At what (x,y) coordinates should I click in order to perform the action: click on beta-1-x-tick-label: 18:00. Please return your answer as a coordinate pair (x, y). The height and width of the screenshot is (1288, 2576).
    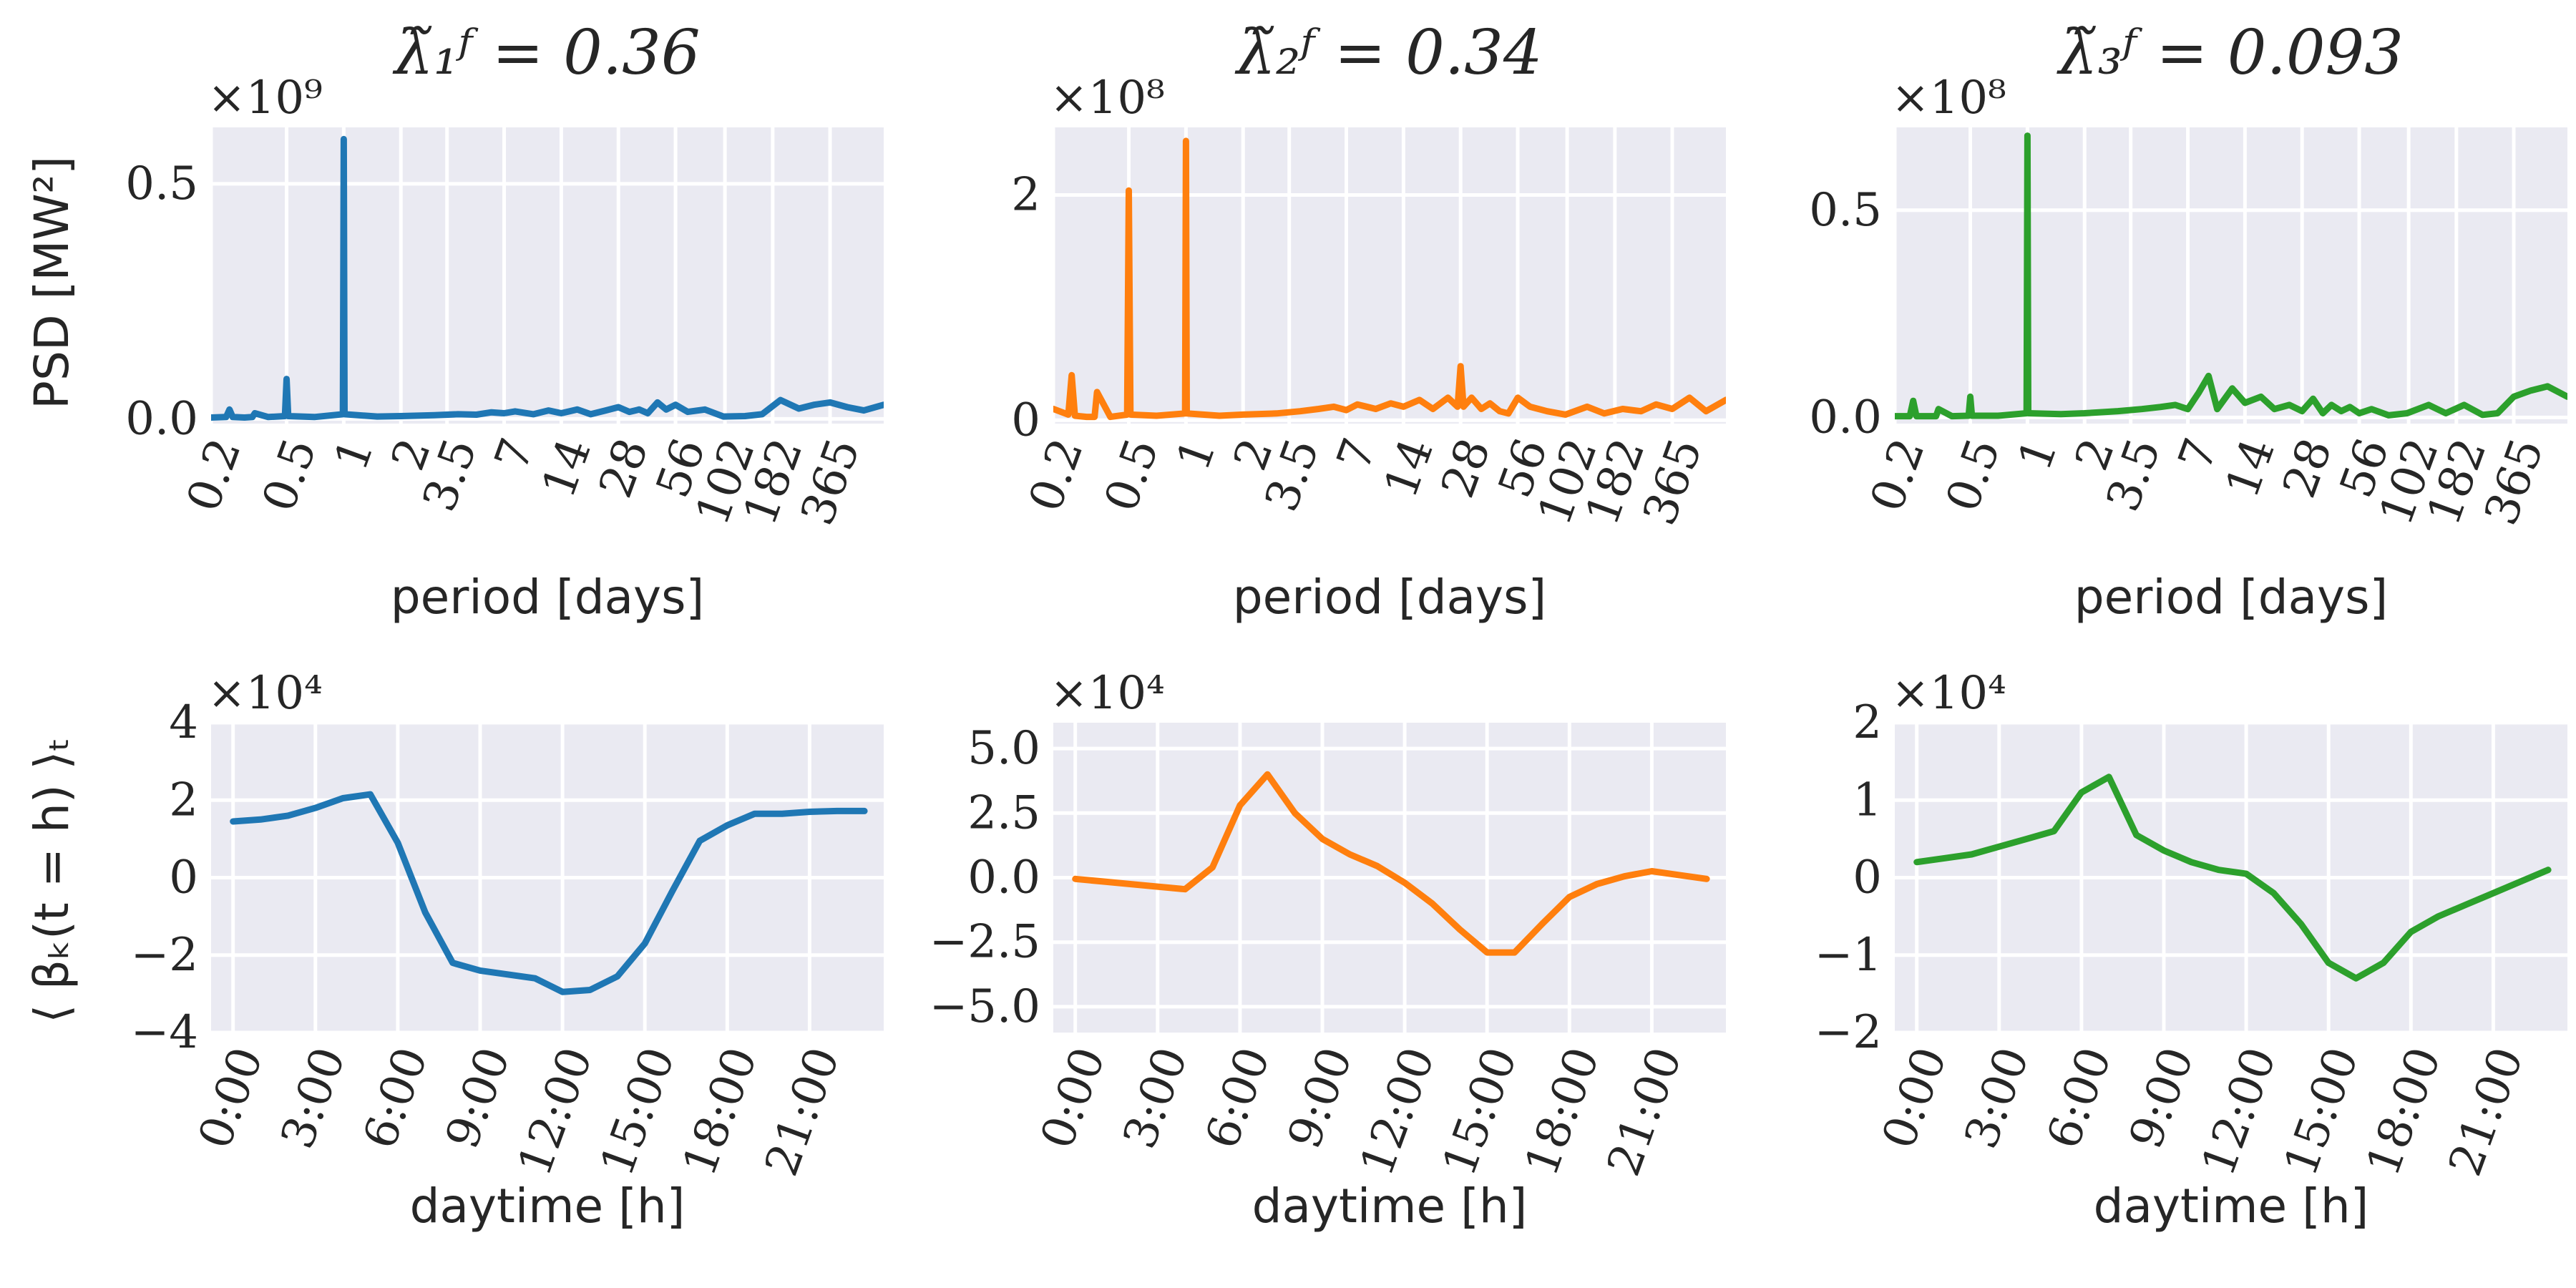
    Looking at the image, I should click on (720, 1111).